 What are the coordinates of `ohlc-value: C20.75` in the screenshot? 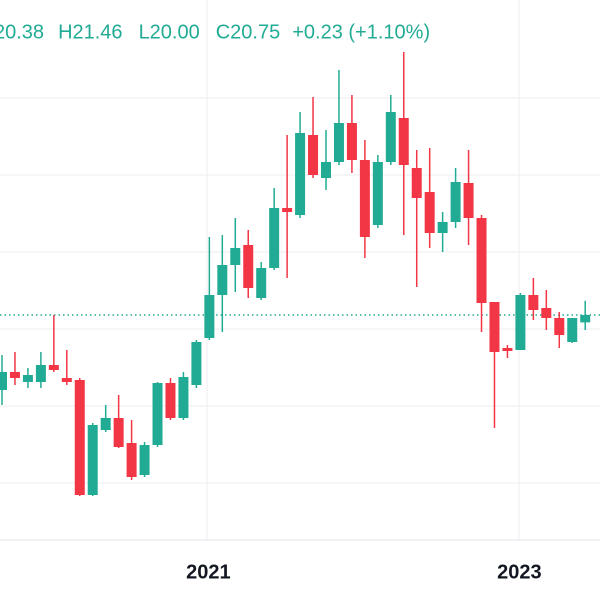 It's located at (248, 32).